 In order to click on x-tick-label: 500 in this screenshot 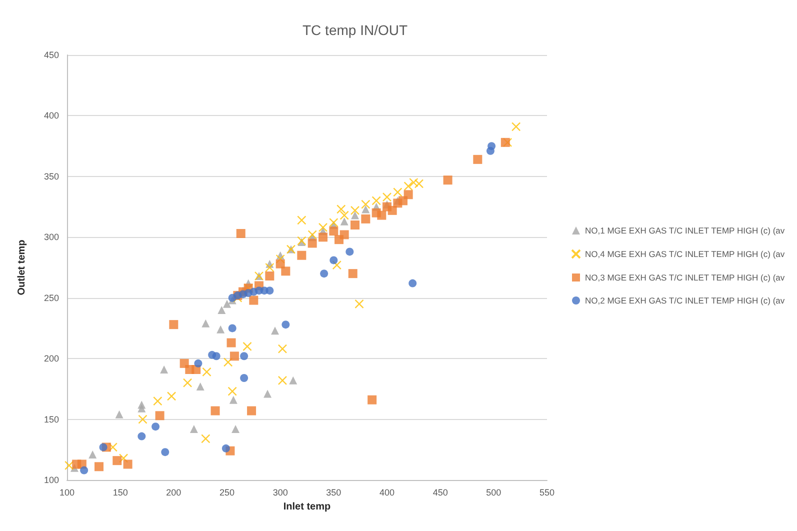, I will do `click(494, 493)`.